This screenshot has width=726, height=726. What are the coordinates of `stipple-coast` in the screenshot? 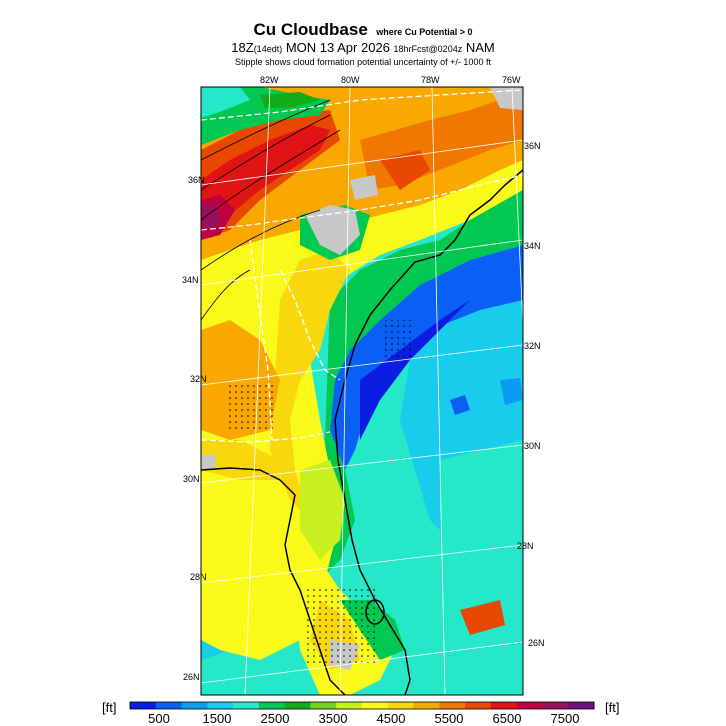 It's located at (400, 340).